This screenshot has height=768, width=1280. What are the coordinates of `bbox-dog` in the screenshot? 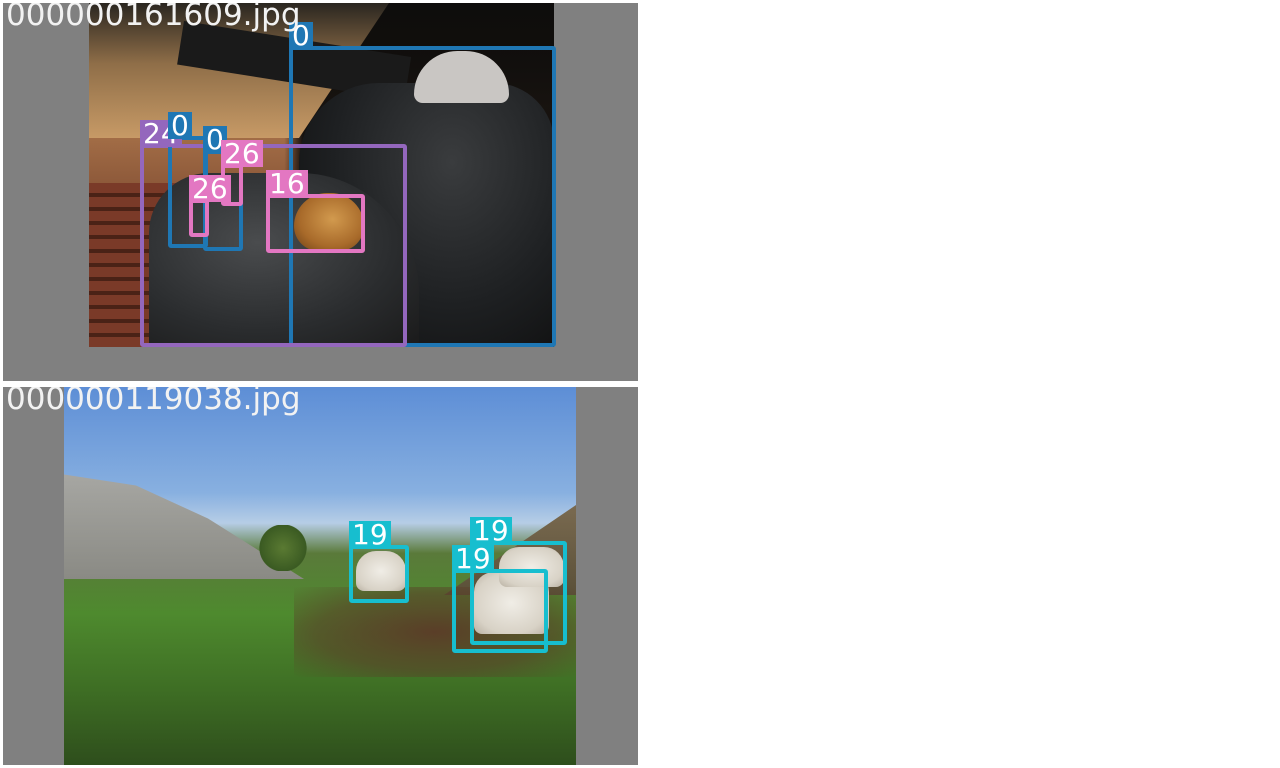 It's located at (315, 223).